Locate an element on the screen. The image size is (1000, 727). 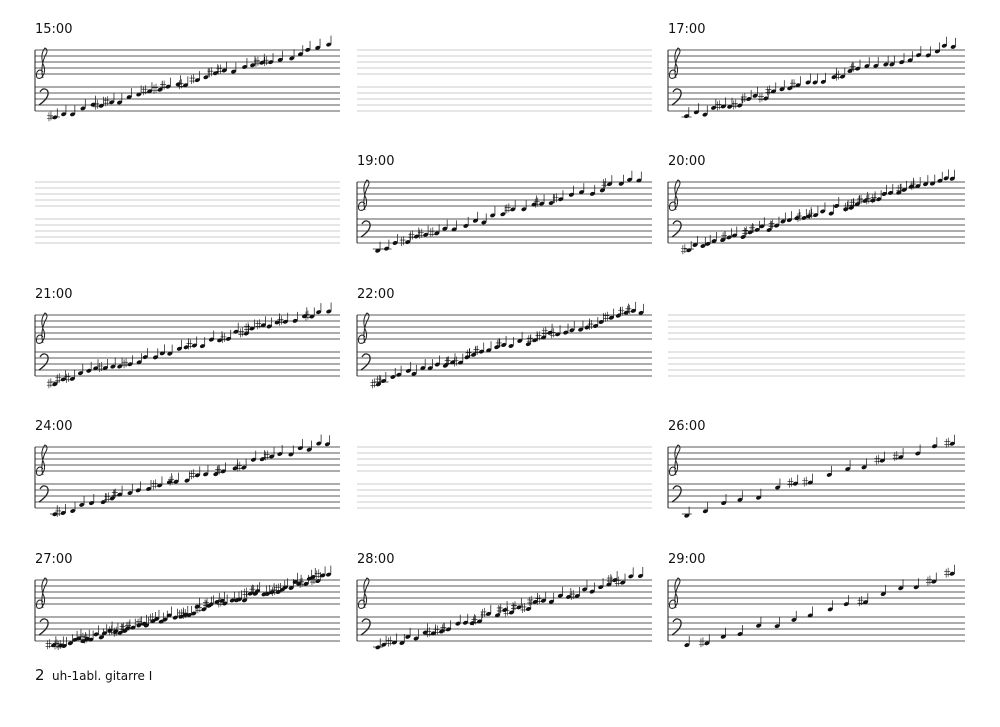
system: 24:00 is located at coordinates (187, 468).